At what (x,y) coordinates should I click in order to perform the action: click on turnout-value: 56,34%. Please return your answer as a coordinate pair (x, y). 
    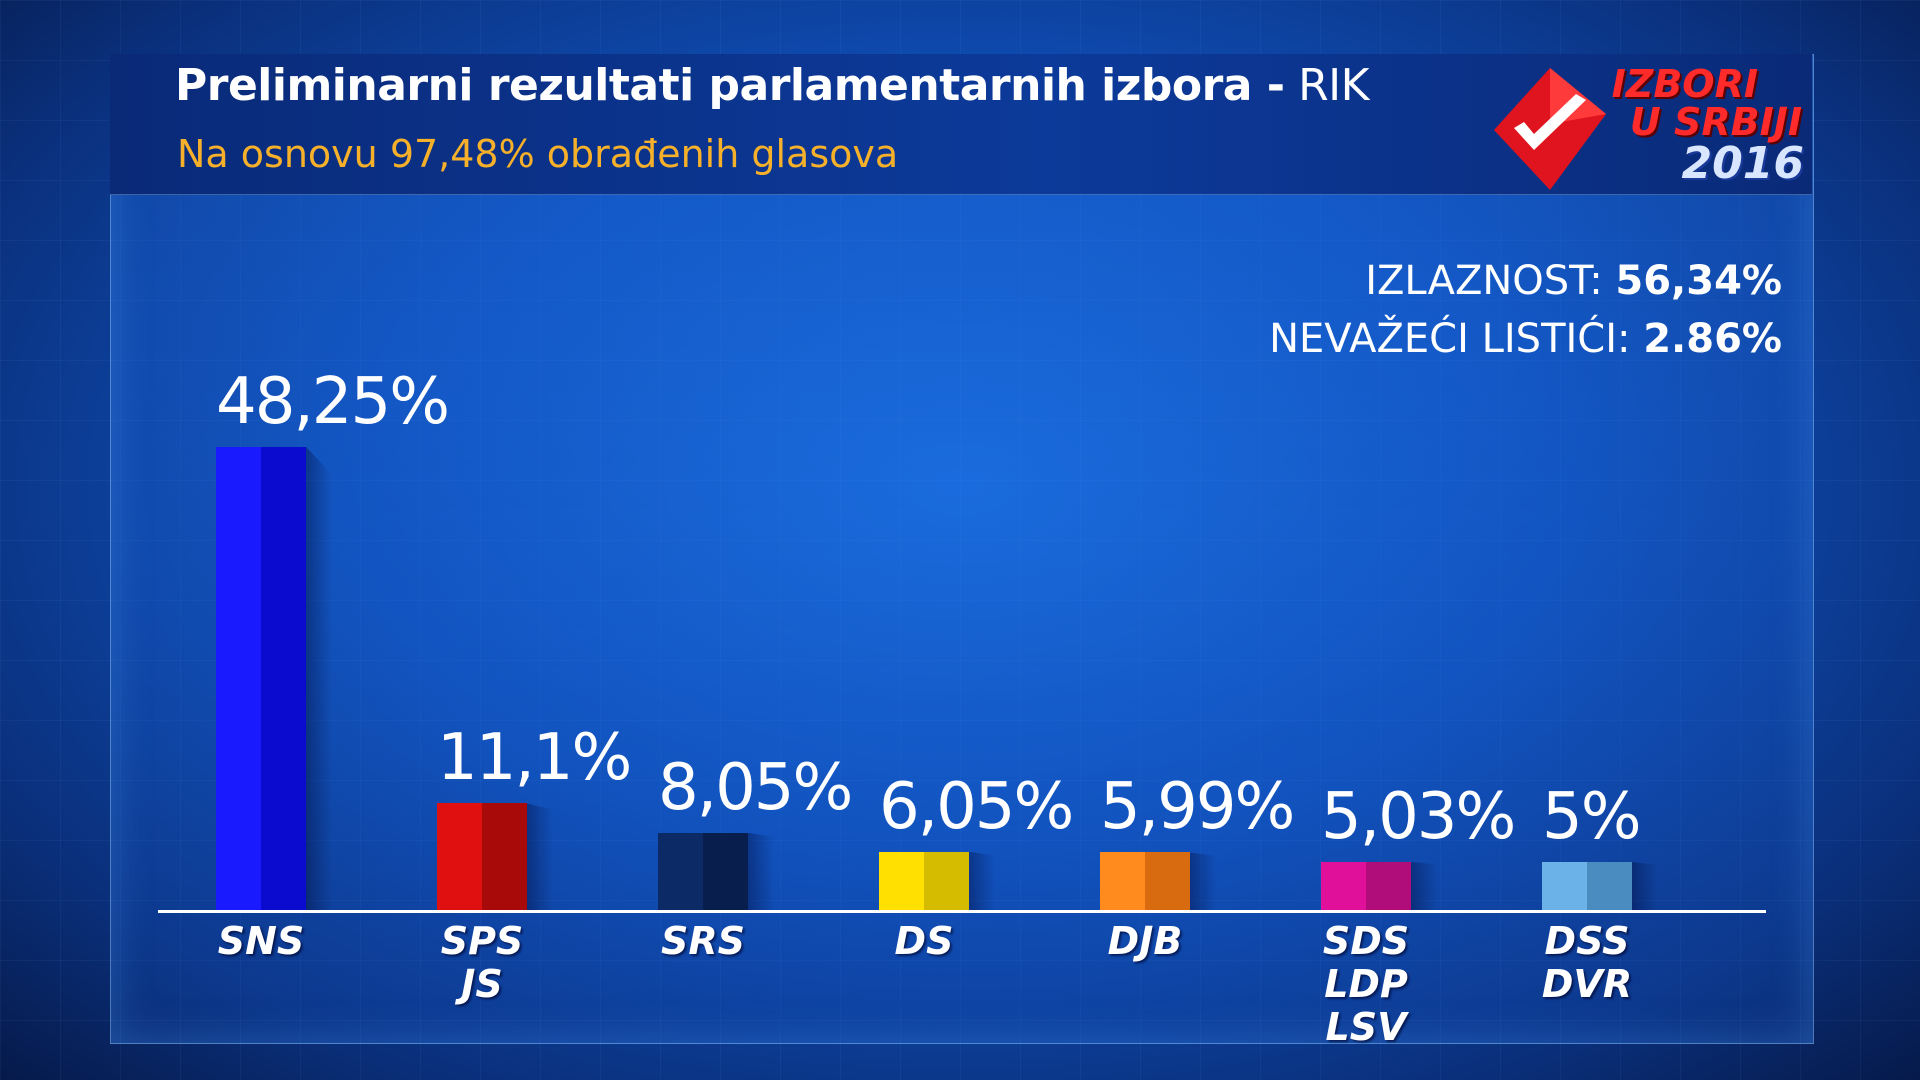
    Looking at the image, I should click on (1698, 281).